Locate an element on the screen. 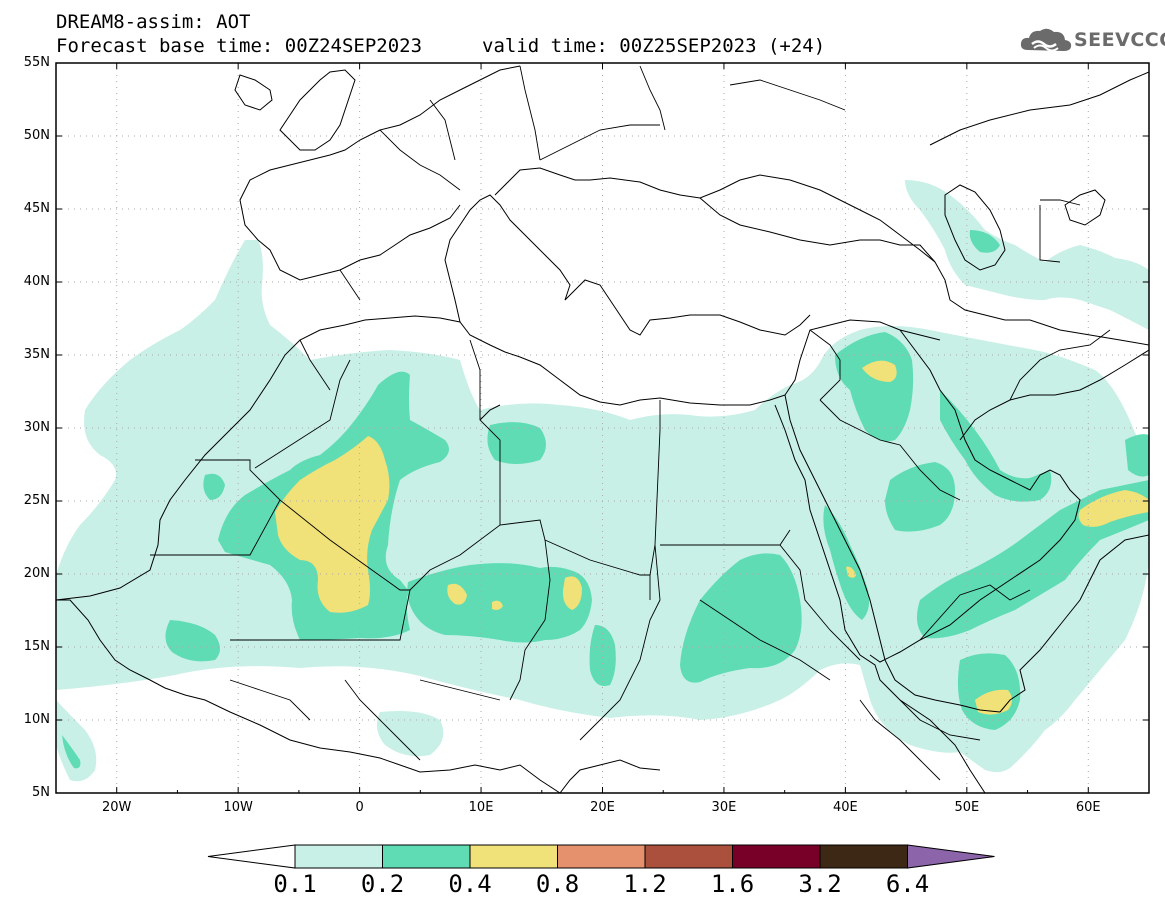 The image size is (1165, 905). colorbar-label-6.4: 6.4 is located at coordinates (907, 884).